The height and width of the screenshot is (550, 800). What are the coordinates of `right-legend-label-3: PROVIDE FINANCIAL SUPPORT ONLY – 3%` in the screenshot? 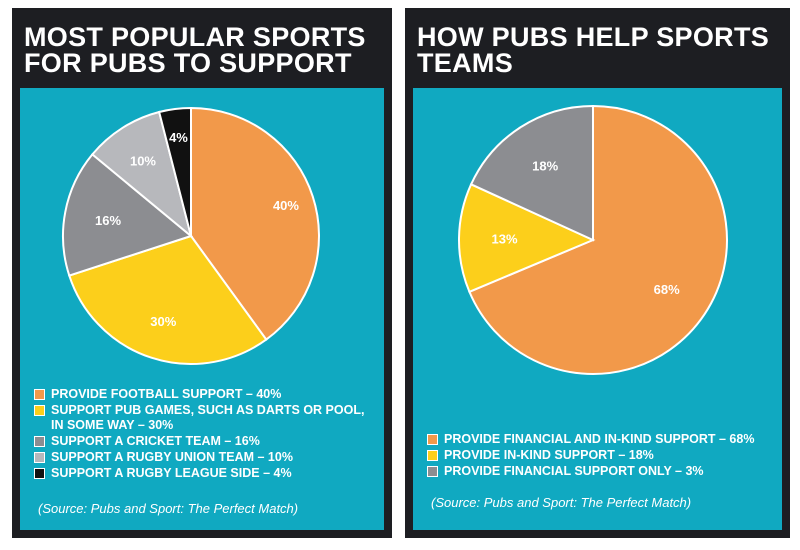 It's located at (574, 471).